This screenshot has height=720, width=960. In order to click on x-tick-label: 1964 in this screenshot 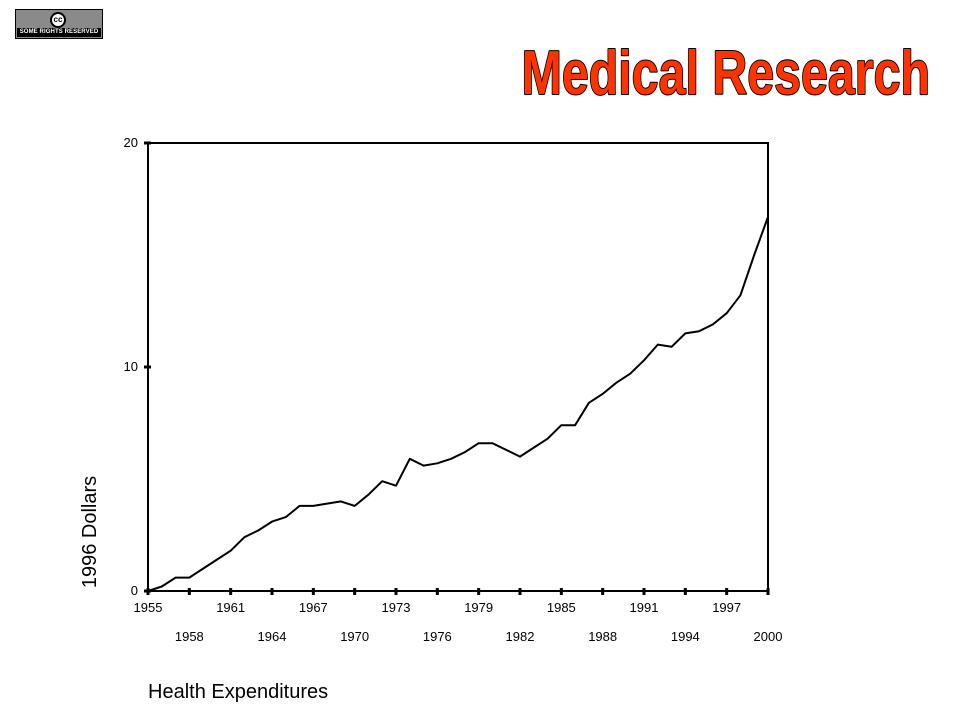, I will do `click(272, 636)`.